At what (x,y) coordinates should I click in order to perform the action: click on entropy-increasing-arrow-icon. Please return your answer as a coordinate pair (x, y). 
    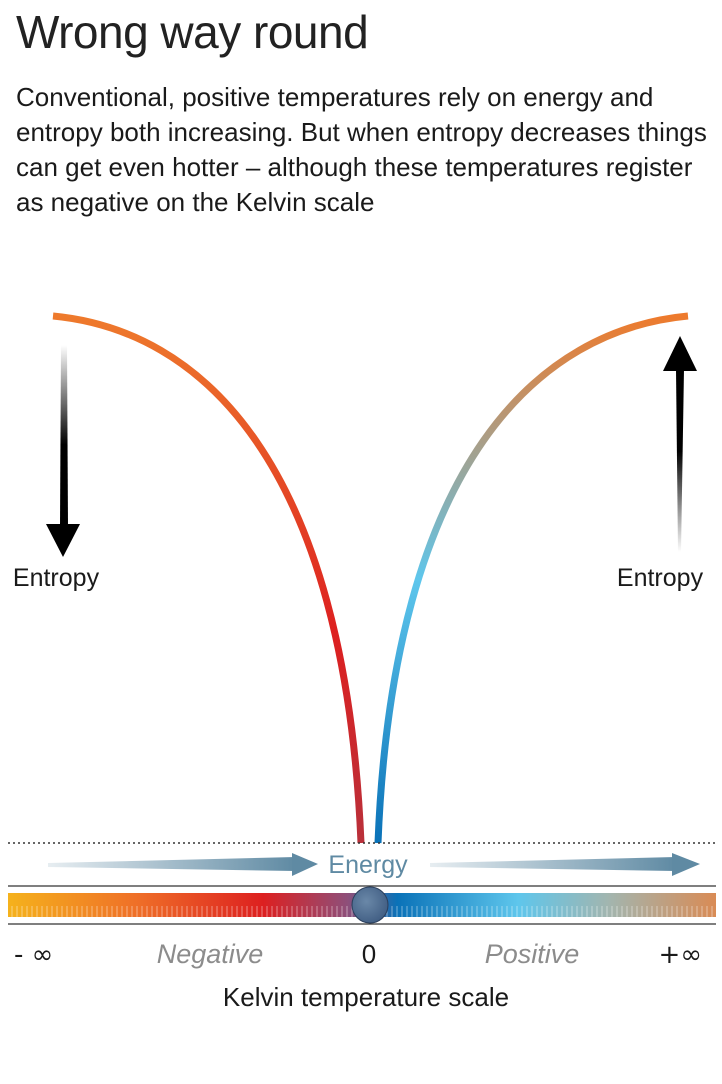
    Looking at the image, I should click on (680, 444).